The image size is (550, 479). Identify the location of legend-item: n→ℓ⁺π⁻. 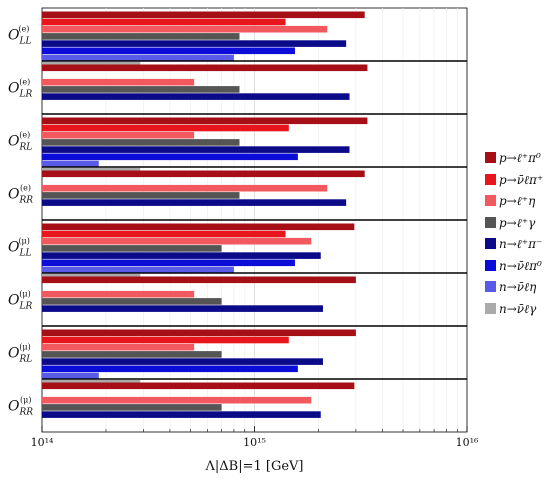
(513, 244).